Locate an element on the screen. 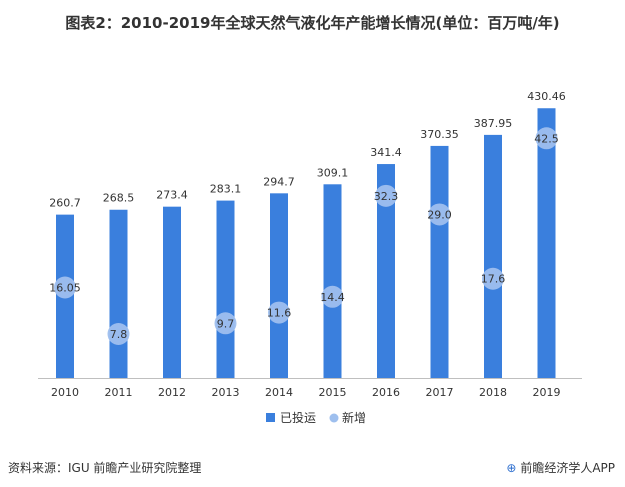 The width and height of the screenshot is (625, 487). x-tick-2019: 2019 is located at coordinates (547, 392).